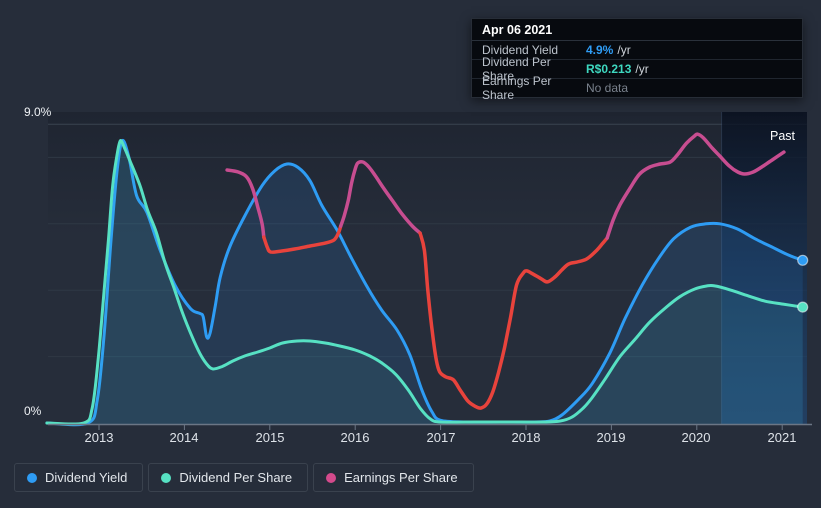 The image size is (821, 508). Describe the element at coordinates (99, 437) in the screenshot. I see `x-tick-2013: 2013` at that location.